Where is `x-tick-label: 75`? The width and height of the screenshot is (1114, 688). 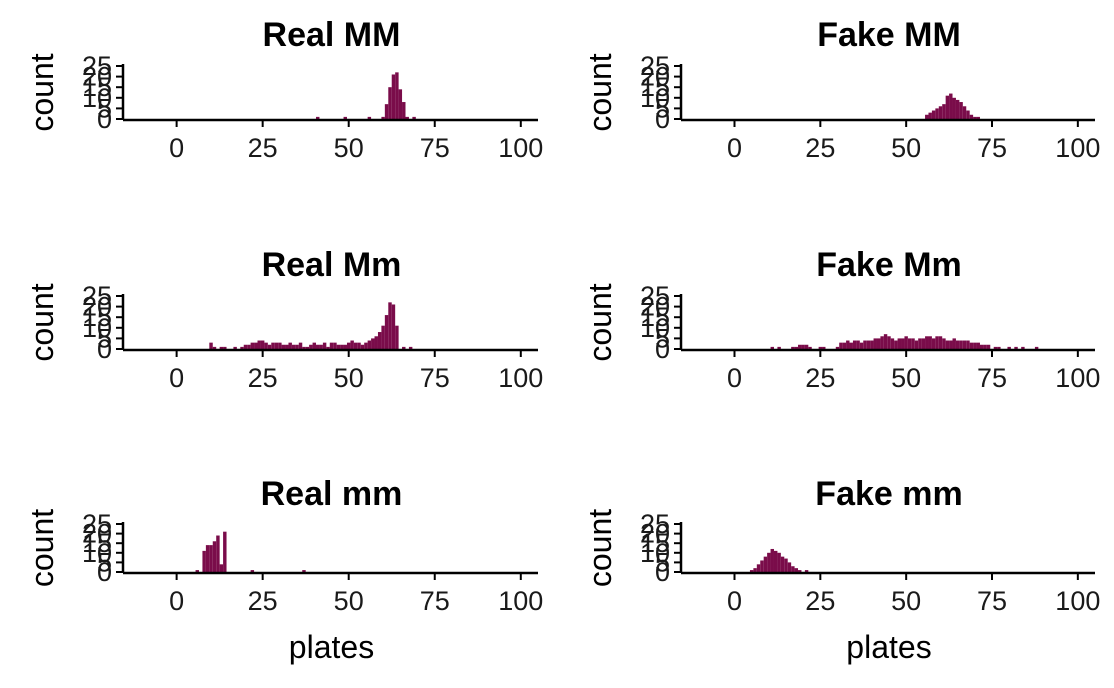 x-tick-label: 75 is located at coordinates (435, 378).